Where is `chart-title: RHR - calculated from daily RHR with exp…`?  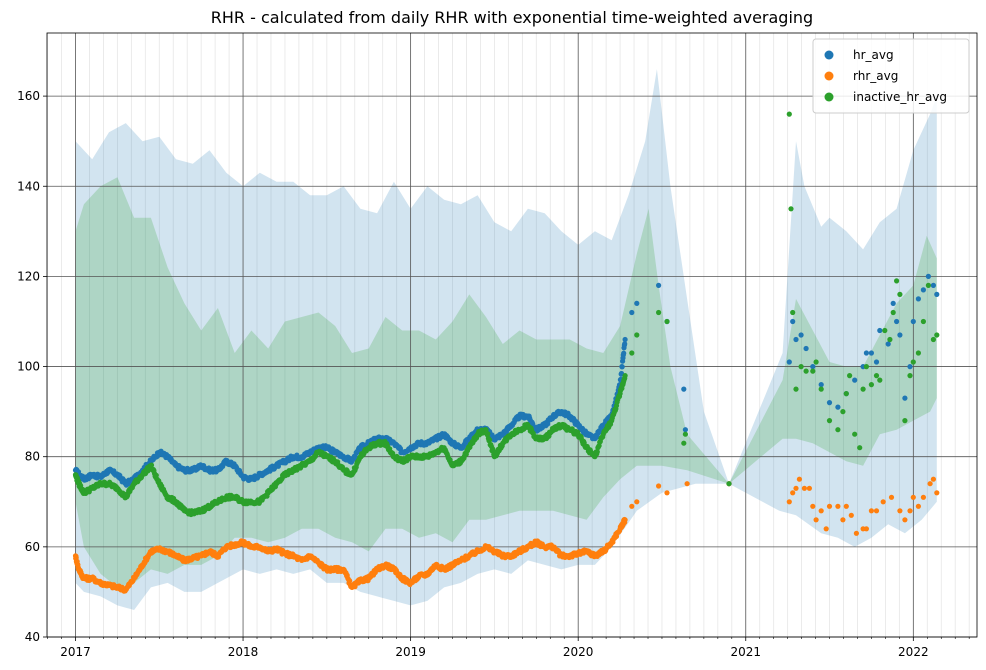
chart-title: RHR - calculated from daily RHR with exp… is located at coordinates (512, 17).